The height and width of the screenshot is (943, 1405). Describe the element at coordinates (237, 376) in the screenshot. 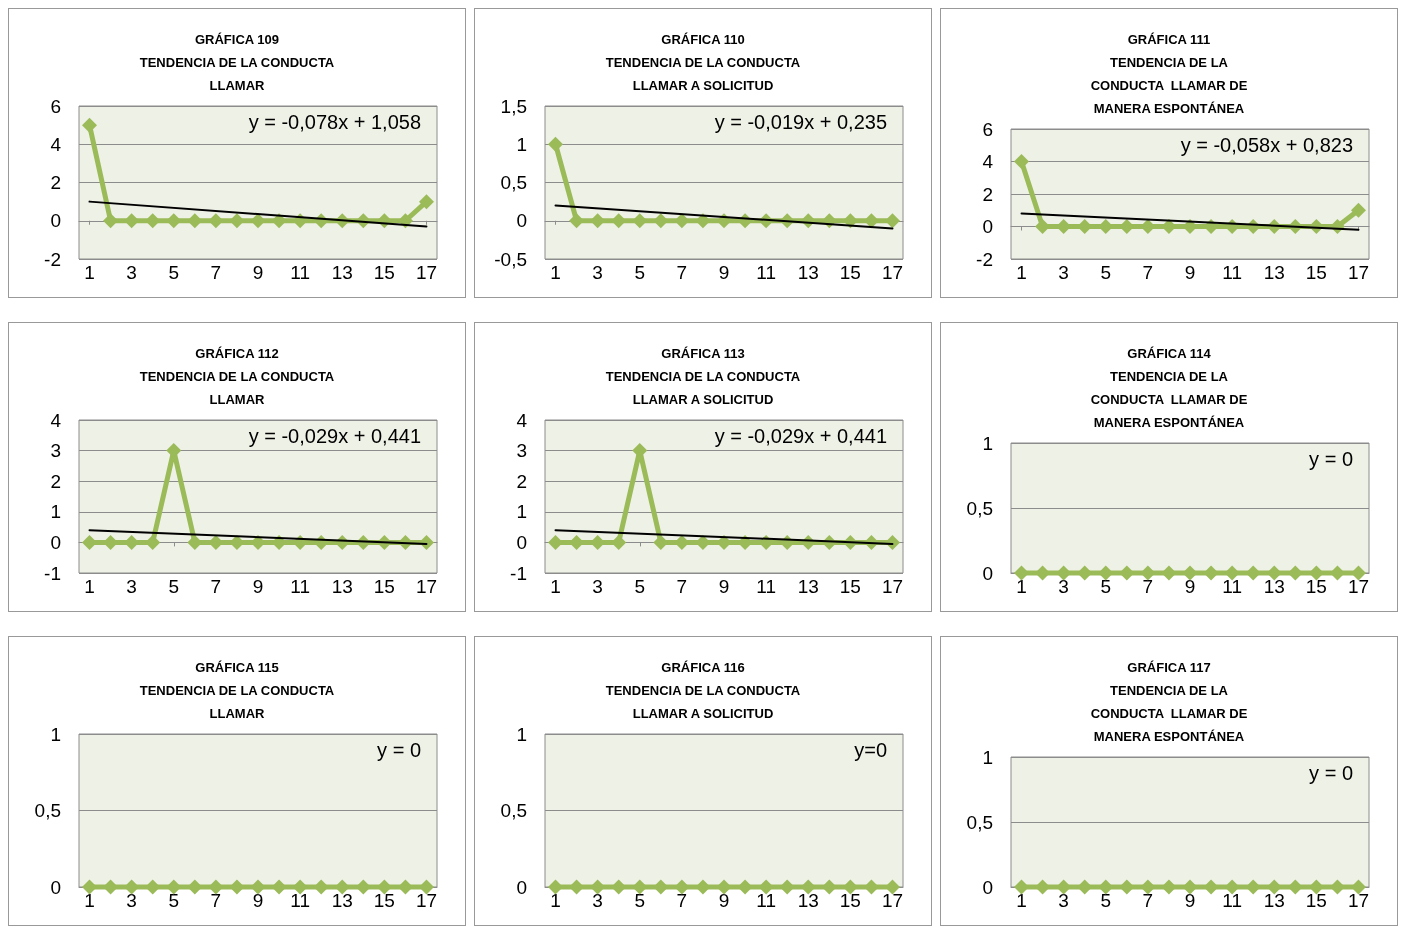

I see `chart-title: GRÁFICA 112 TENDENCIA DE LA CONDUCTA LLAMAR` at that location.